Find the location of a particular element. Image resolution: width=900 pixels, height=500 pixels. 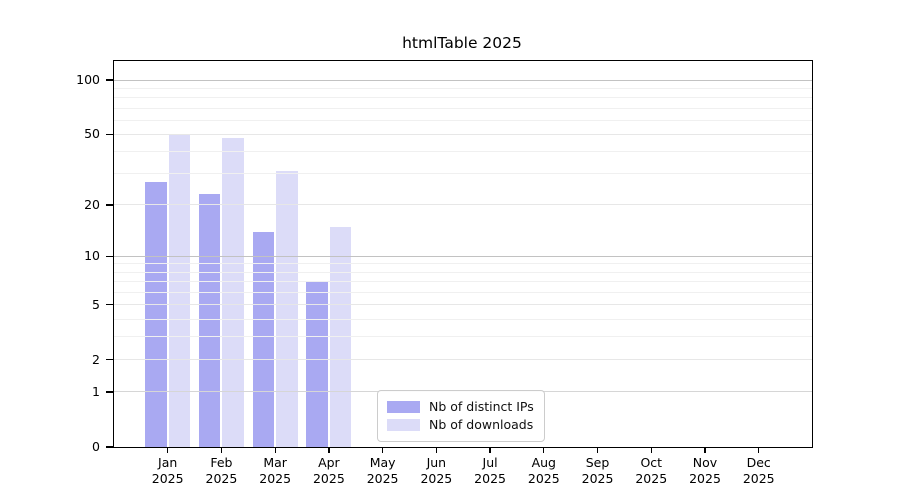

legend-entry-distinct-ips: Nb of distinct IPs is located at coordinates (461, 406).